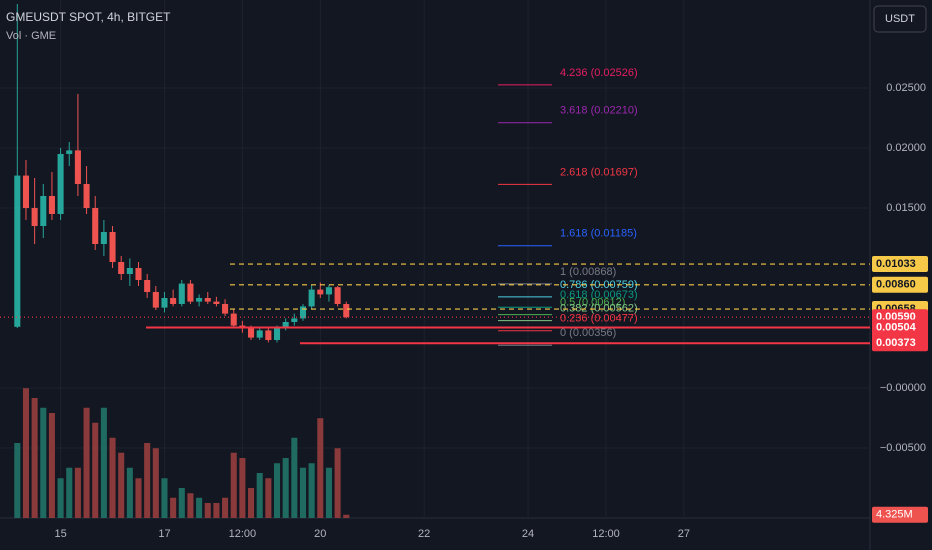 This screenshot has width=932, height=550. Describe the element at coordinates (903, 448) in the screenshot. I see `y-tick-label: −0.00500` at that location.